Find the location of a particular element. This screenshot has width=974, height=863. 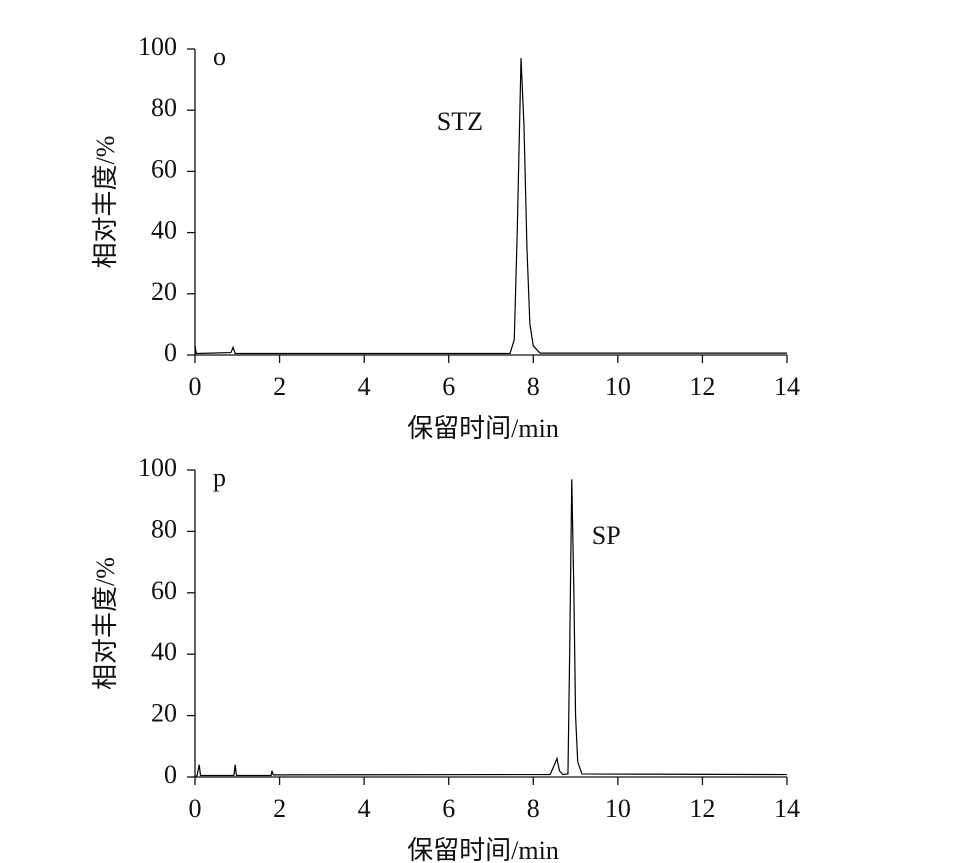

peak-annotation: STZ is located at coordinates (460, 121).